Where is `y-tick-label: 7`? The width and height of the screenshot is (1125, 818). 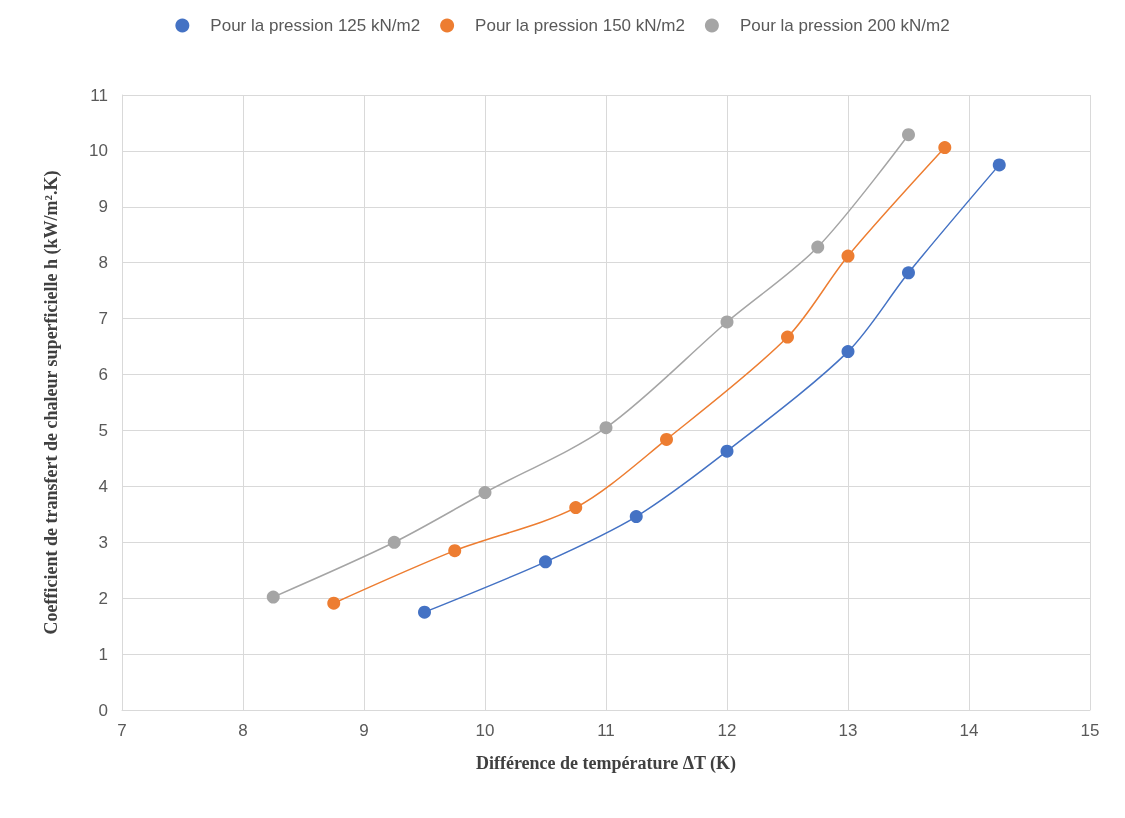
y-tick-label: 7 is located at coordinates (103, 319).